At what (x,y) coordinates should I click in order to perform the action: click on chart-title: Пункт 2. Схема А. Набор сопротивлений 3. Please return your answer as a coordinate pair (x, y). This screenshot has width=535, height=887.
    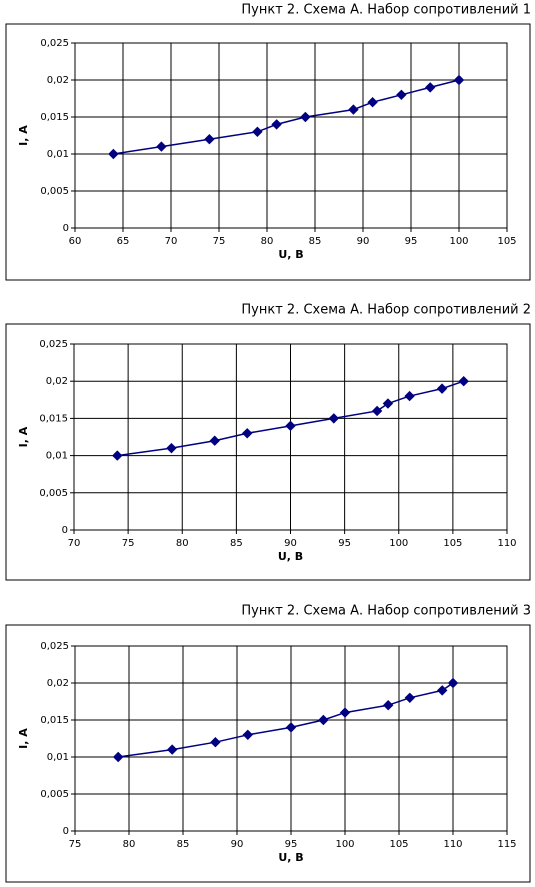
    Looking at the image, I should click on (386, 611).